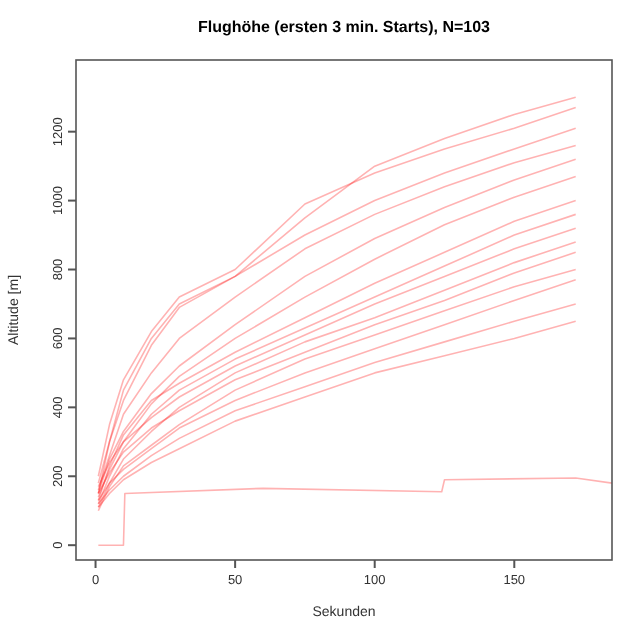  I want to click on chart-title: Flughöhe (ersten 3 min. Starts), N=103, so click(344, 27).